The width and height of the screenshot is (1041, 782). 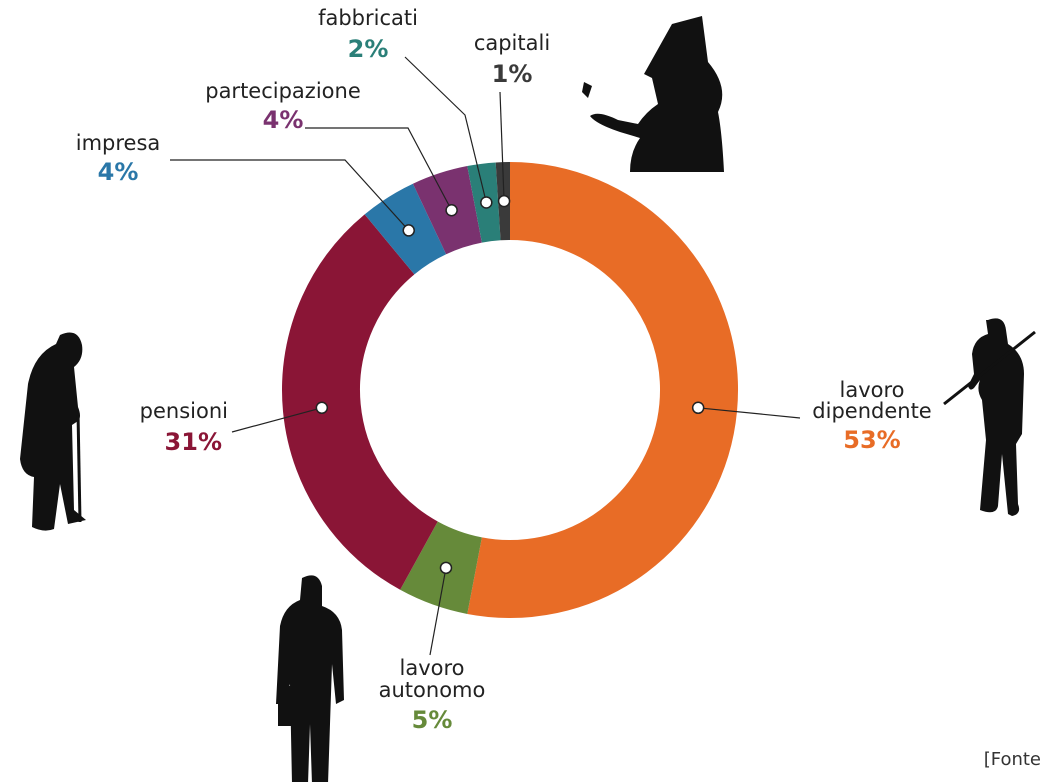 What do you see at coordinates (118, 143) in the screenshot?
I see `category-label: impresa` at bounding box center [118, 143].